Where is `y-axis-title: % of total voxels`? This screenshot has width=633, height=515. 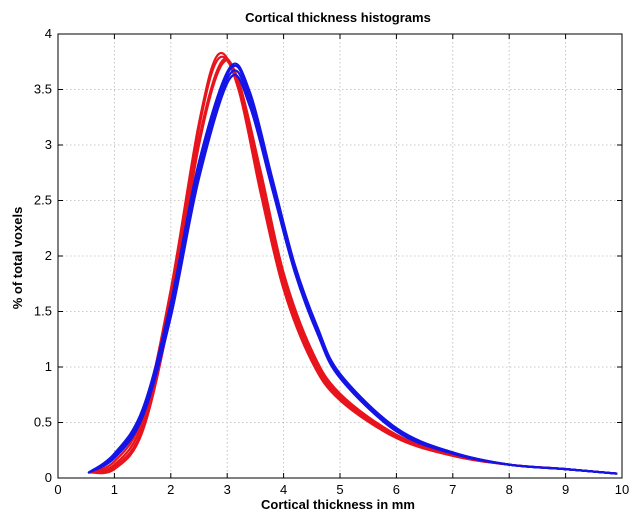
y-axis-title: % of total voxels is located at coordinates (17, 258).